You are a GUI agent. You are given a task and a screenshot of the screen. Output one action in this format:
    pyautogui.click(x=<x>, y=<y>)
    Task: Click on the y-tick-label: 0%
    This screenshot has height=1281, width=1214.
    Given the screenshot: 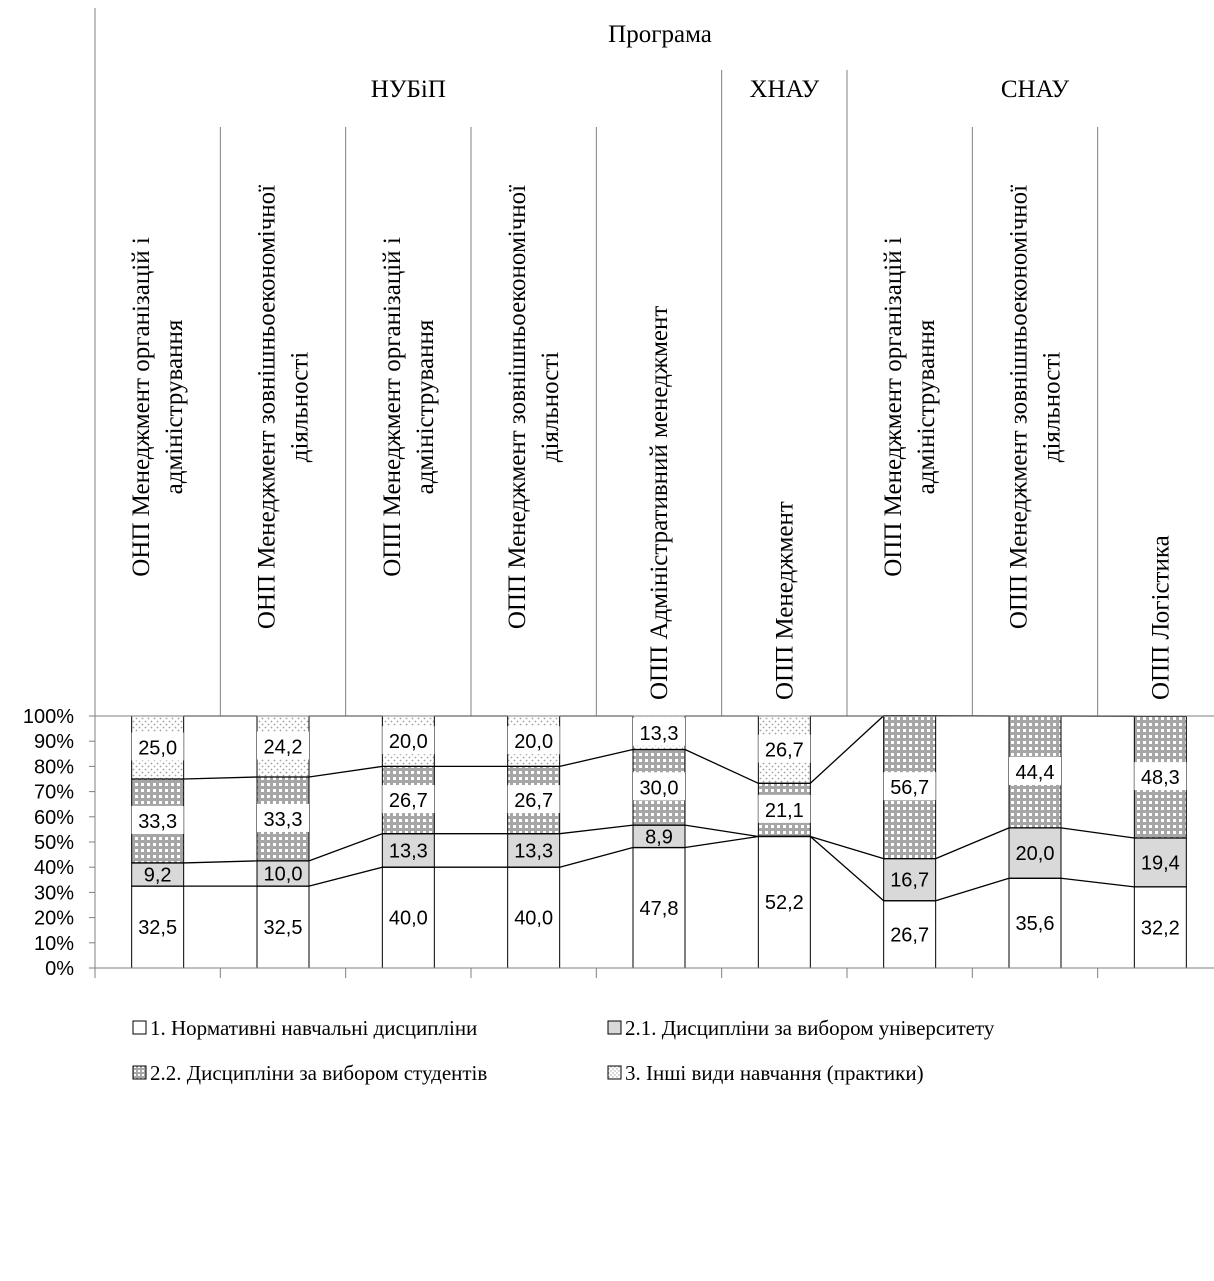 What is the action you would take?
    pyautogui.click(x=59, y=969)
    